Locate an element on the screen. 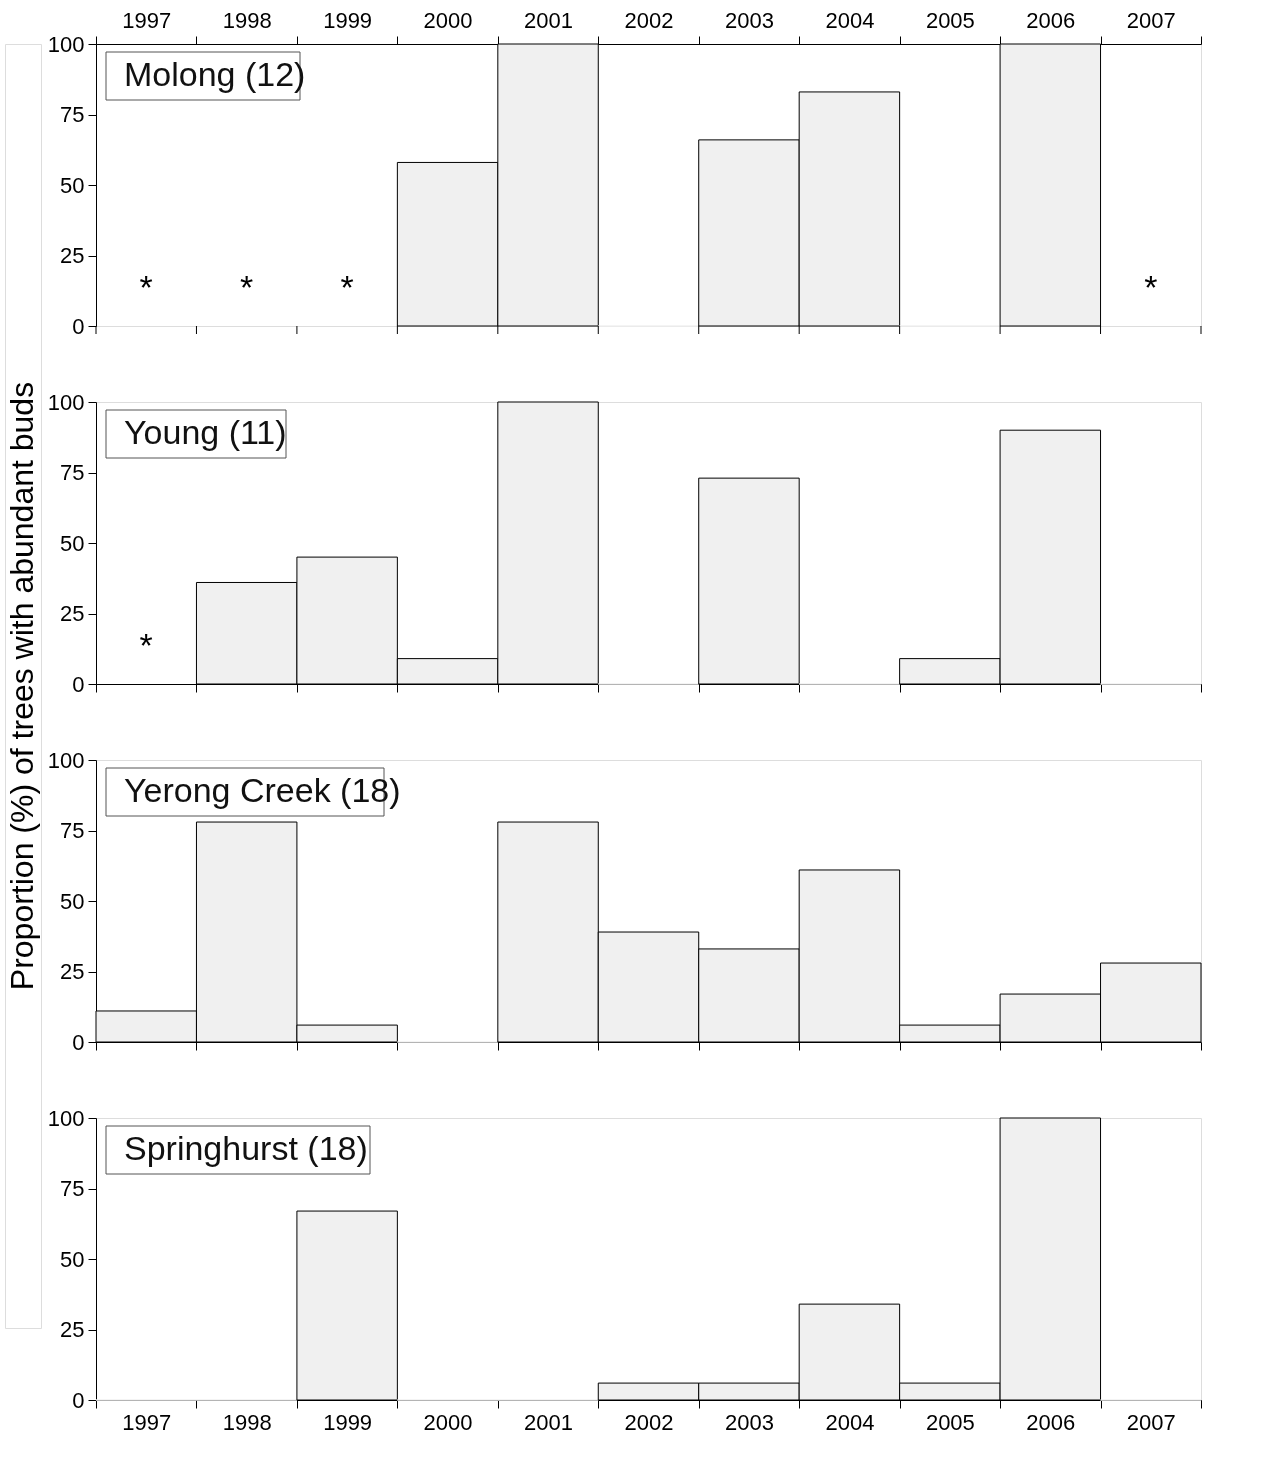  chart-title: Springhurst (18) is located at coordinates (246, 1148).